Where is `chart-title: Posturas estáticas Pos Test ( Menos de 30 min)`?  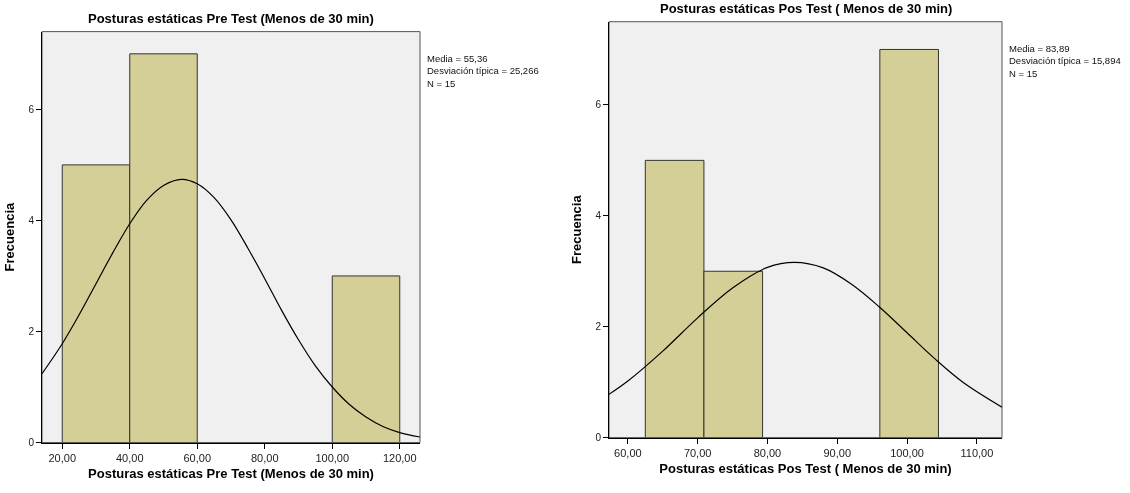
chart-title: Posturas estáticas Pos Test ( Menos de 30 min) is located at coordinates (806, 8).